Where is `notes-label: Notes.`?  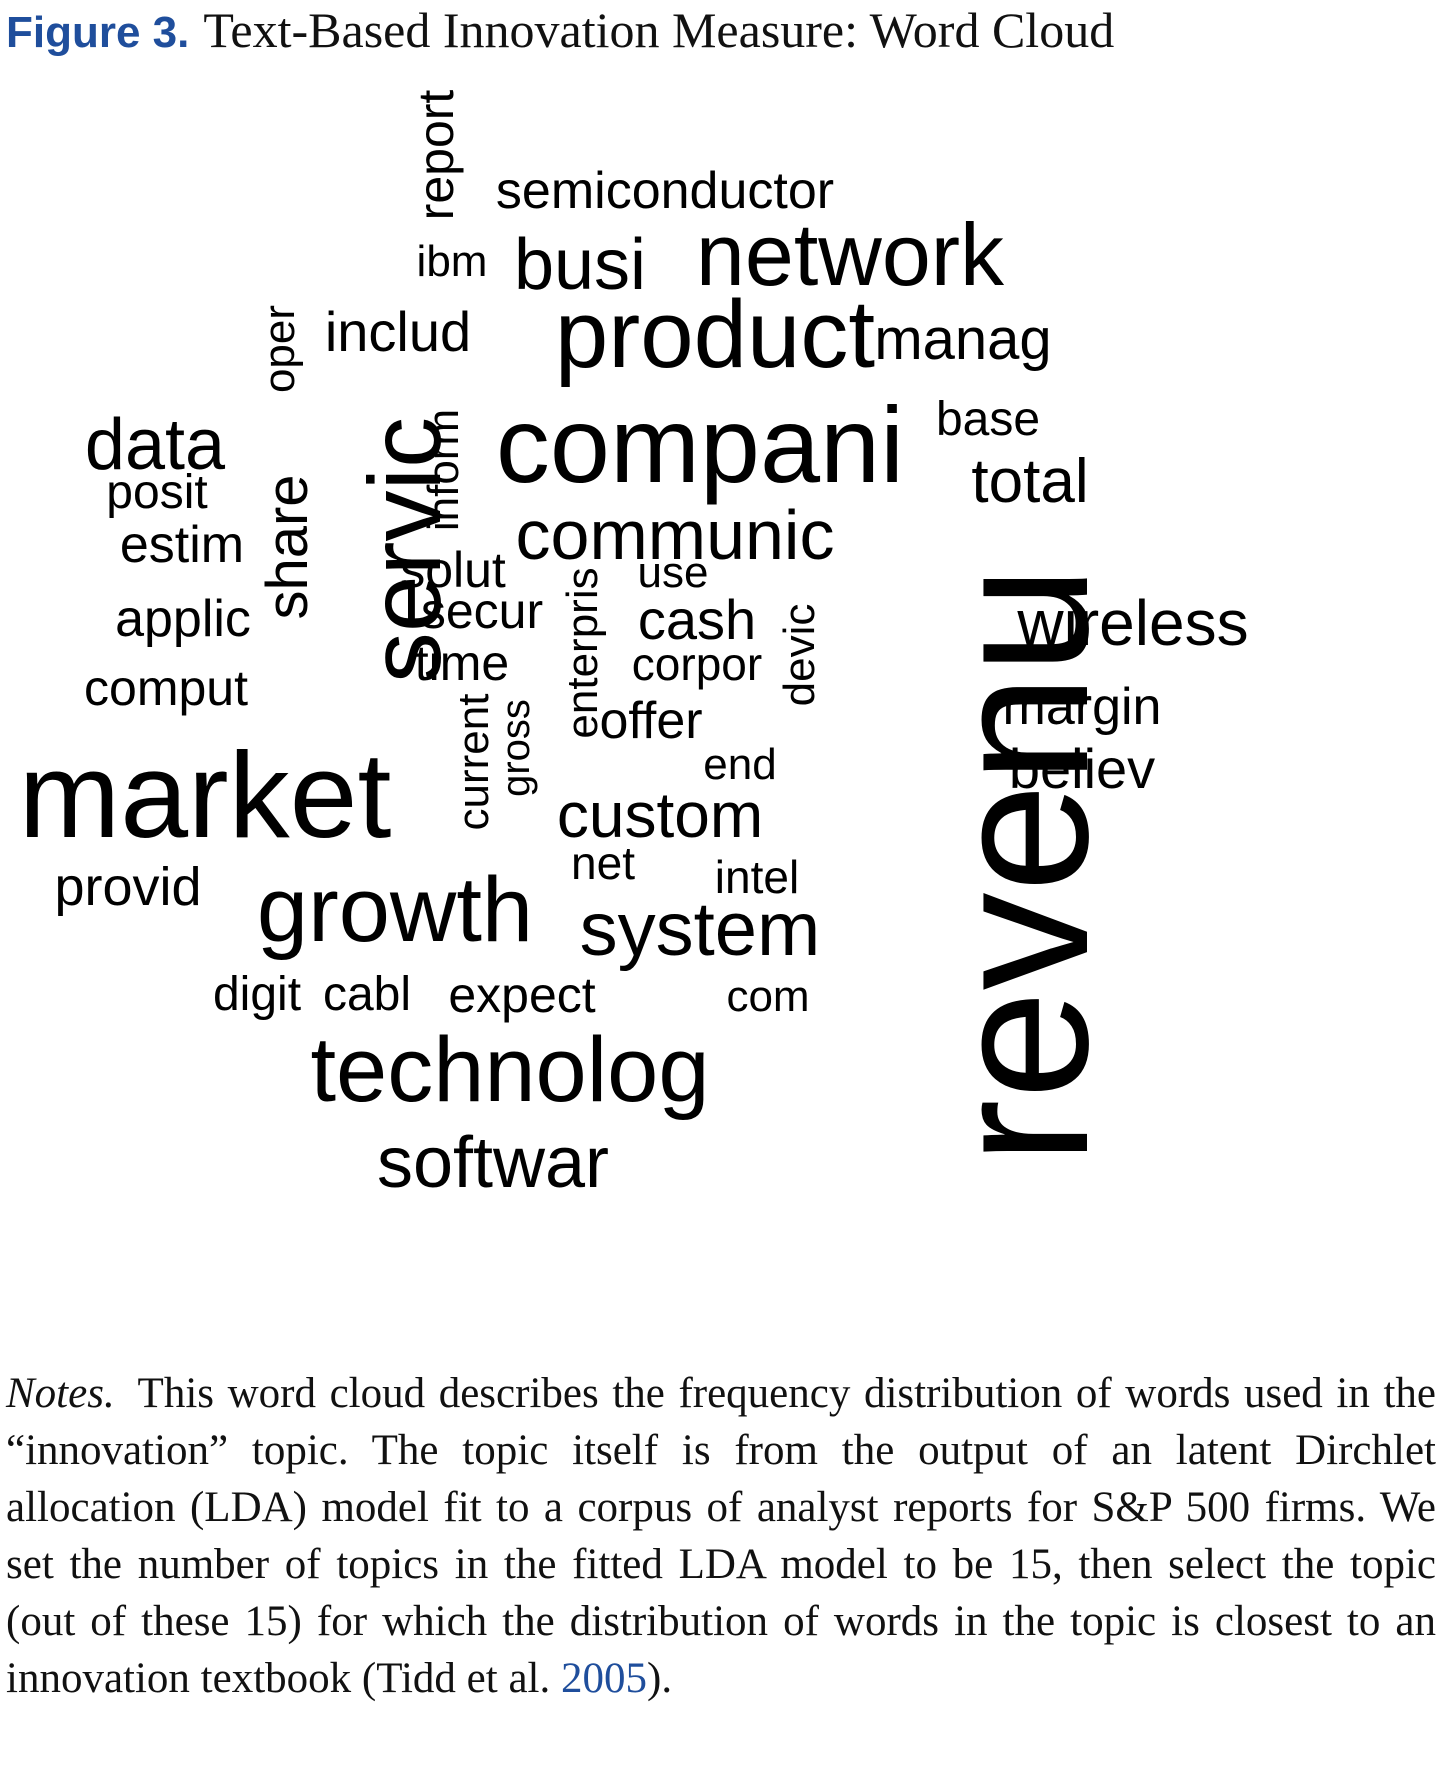
notes-label: Notes. is located at coordinates (60, 1393).